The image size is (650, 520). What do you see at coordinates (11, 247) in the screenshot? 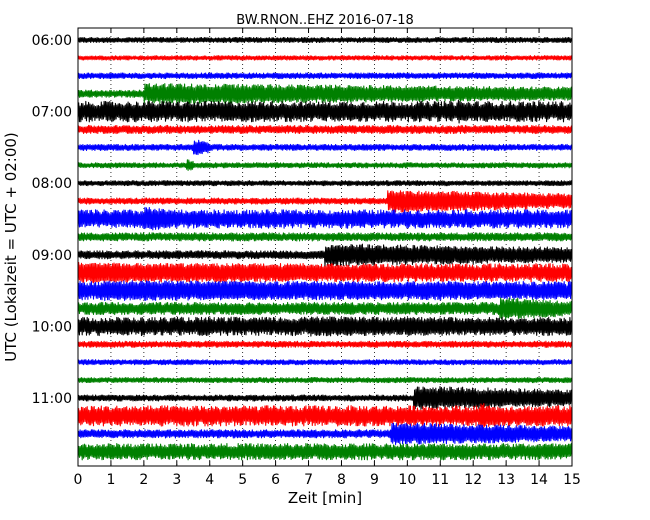
I see `y-axis-label: UTC (Lokalzeit = UTC + 02:00)` at bounding box center [11, 247].